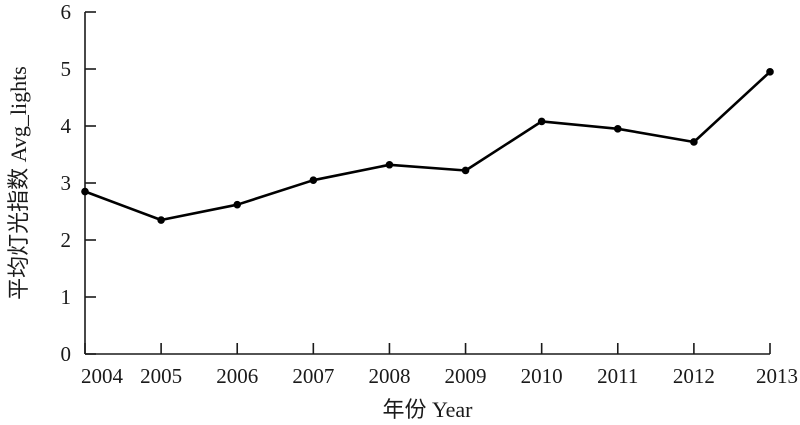 This screenshot has width=800, height=425. I want to click on x-tick-label: 2011, so click(617, 376).